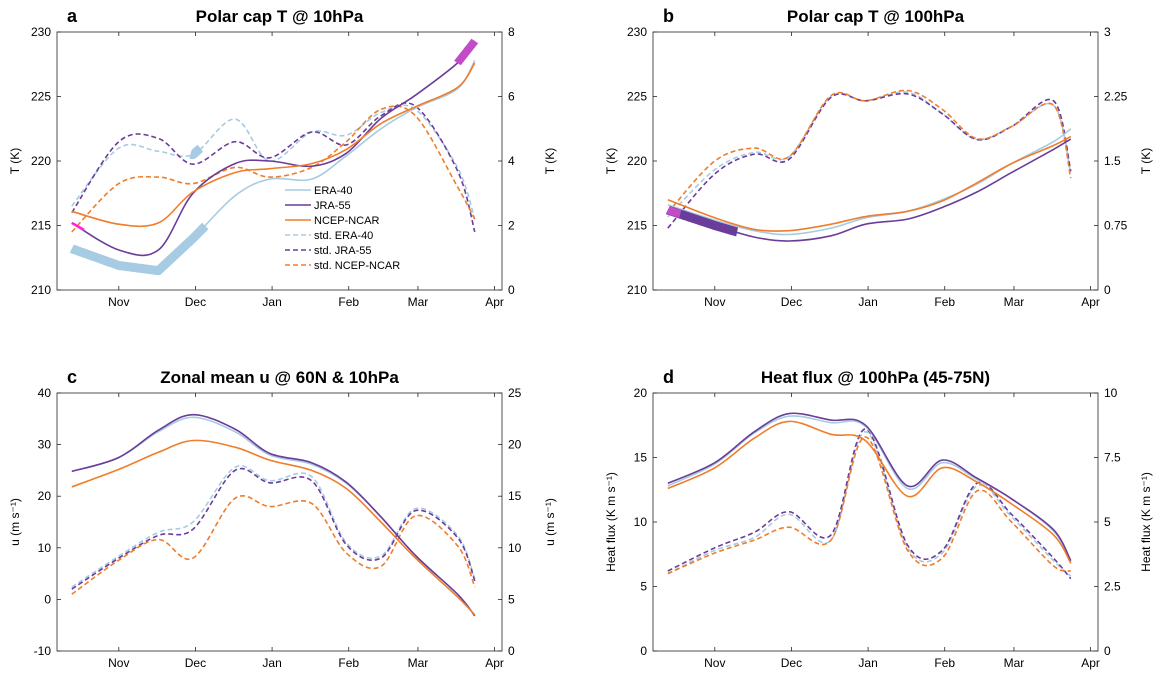 Image resolution: width=1163 pixels, height=681 pixels. I want to click on y-tick-label: 40, so click(45, 393).